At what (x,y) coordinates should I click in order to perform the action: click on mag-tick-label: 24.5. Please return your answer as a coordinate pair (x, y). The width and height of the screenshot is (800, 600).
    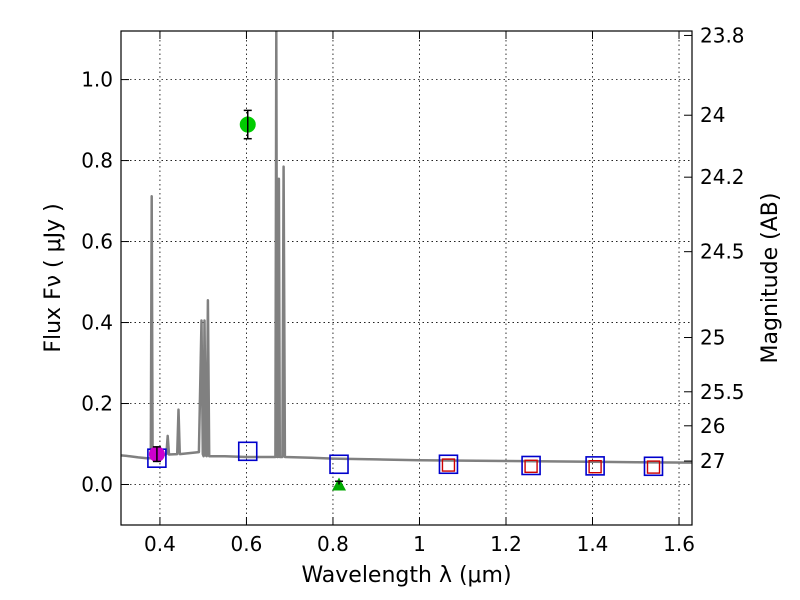
    Looking at the image, I should click on (722, 252).